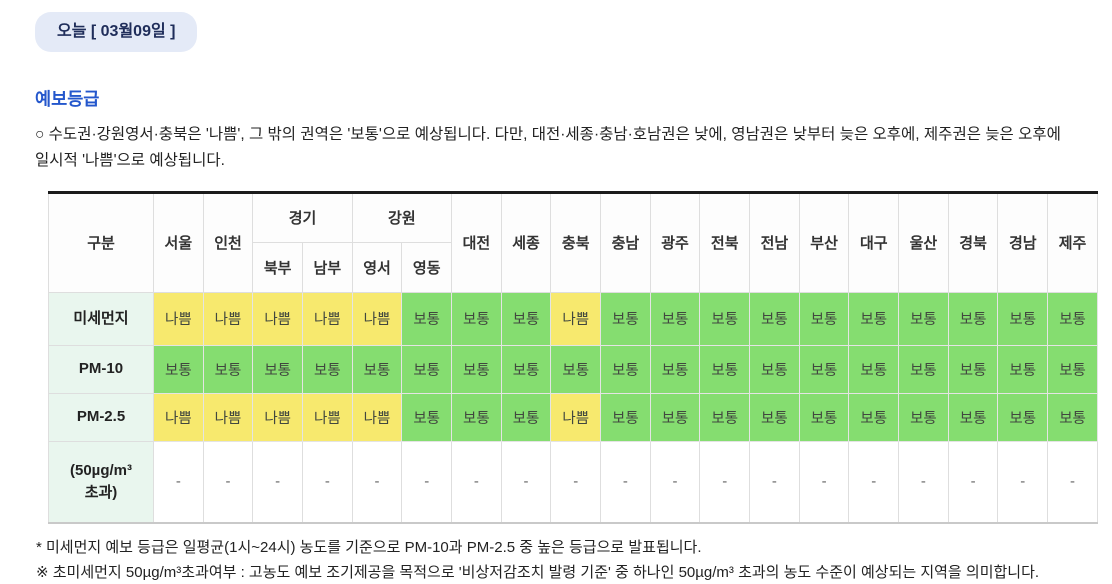  What do you see at coordinates (402, 217) in the screenshot?
I see `column-header: 강원` at bounding box center [402, 217].